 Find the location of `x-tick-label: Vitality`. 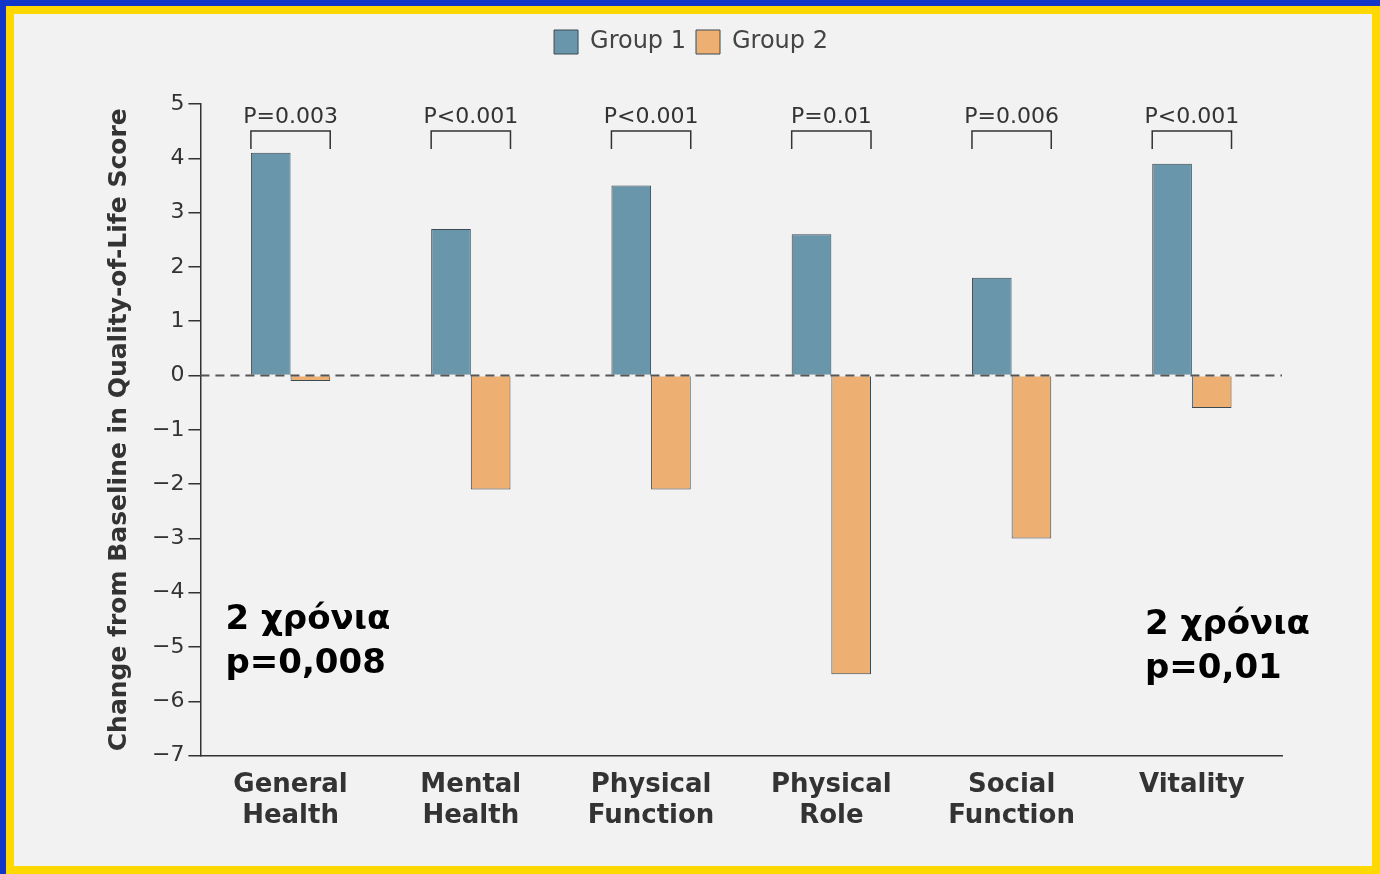

x-tick-label: Vitality is located at coordinates (1191, 782).